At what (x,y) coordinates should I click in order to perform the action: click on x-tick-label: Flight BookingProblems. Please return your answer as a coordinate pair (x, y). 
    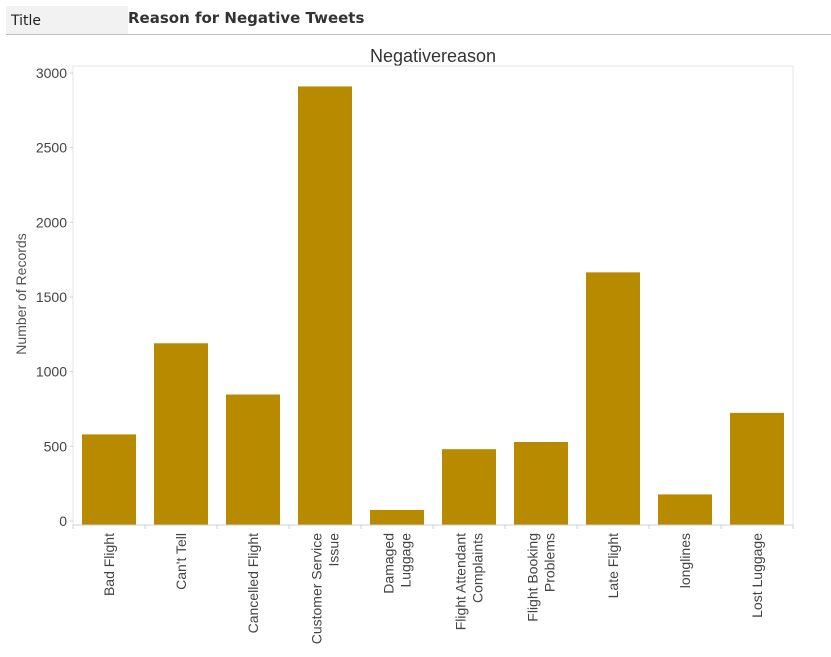
    Looking at the image, I should click on (541, 577).